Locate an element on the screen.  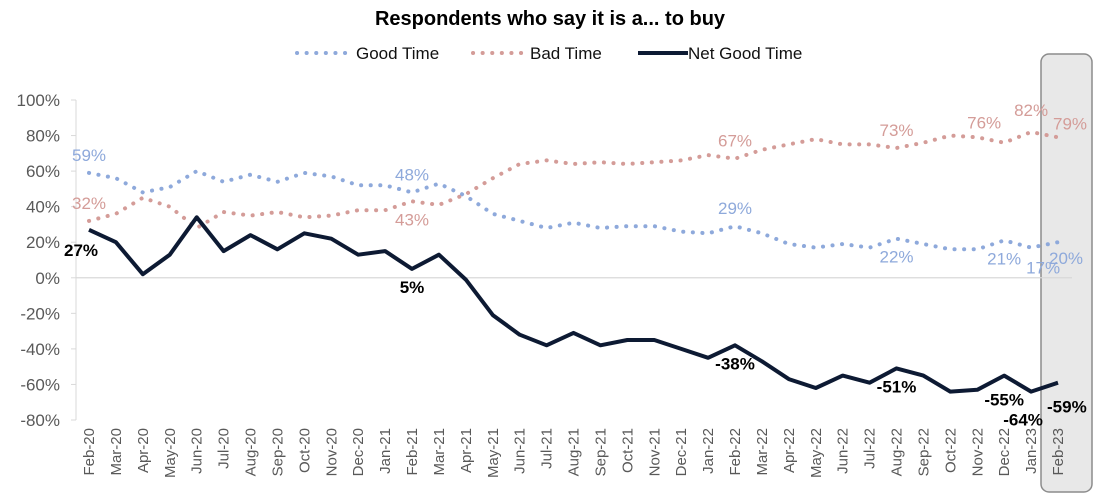
data-label: 32% is located at coordinates (89, 203).